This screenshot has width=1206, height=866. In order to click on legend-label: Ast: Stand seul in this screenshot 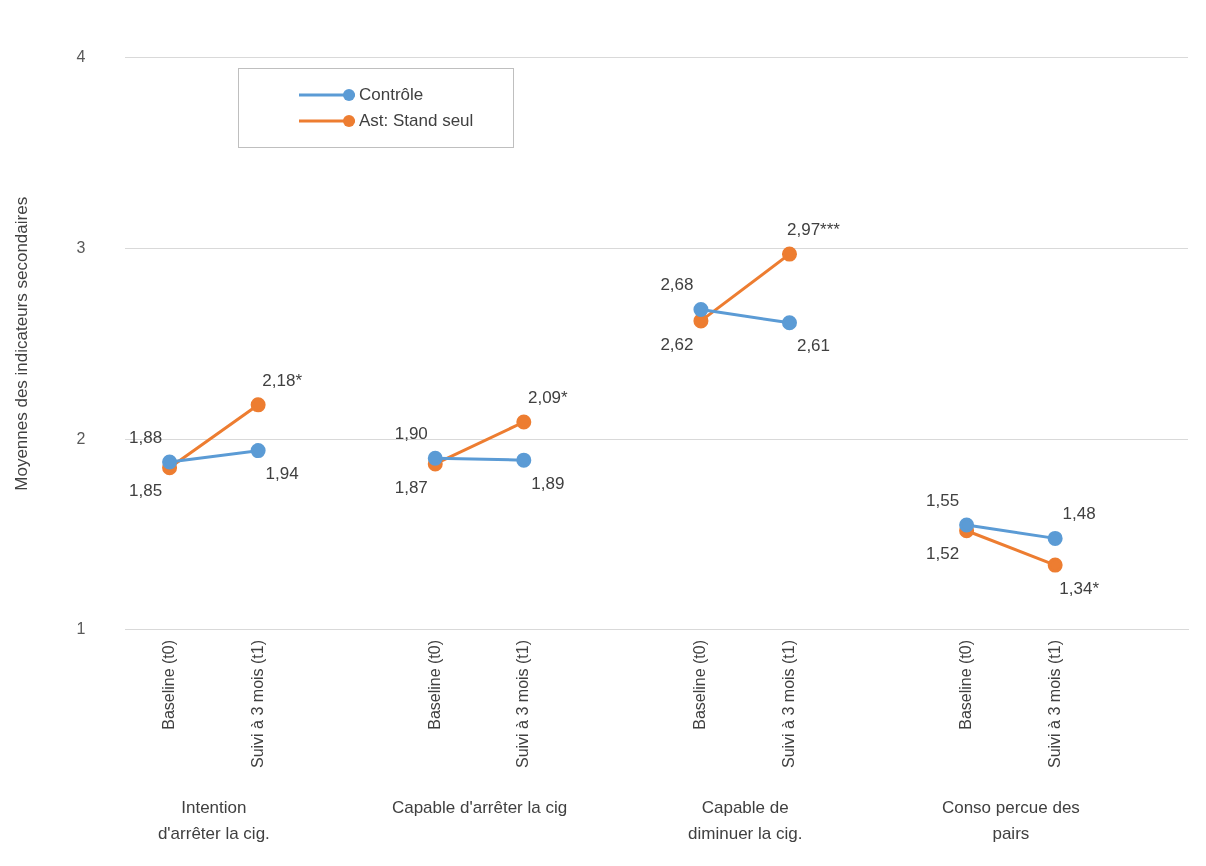, I will do `click(416, 121)`.